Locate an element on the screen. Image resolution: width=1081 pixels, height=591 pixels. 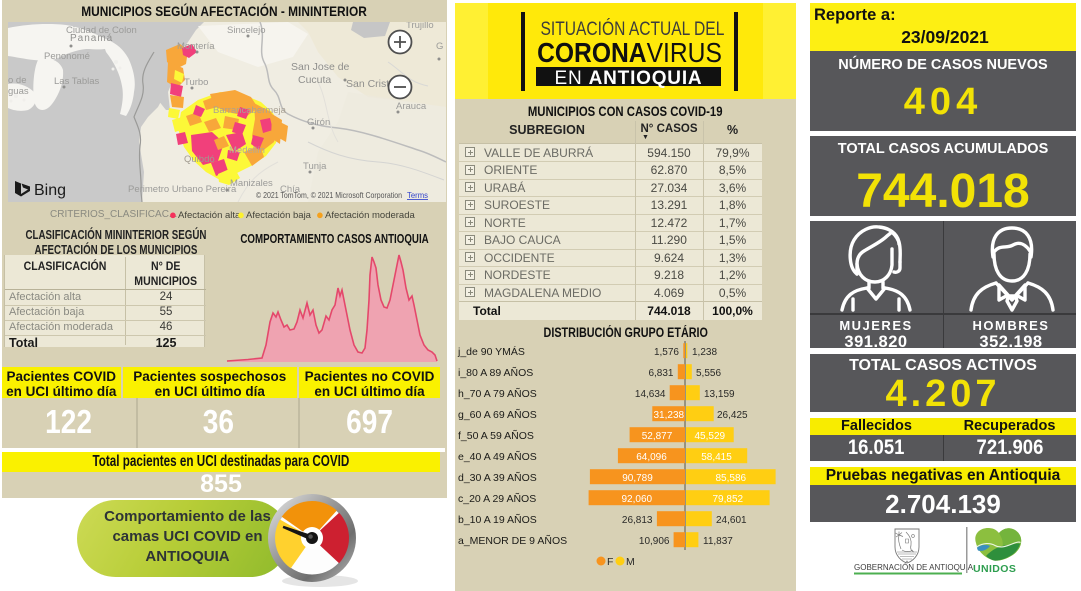
svg-text: o de is located at coordinates (17, 80).